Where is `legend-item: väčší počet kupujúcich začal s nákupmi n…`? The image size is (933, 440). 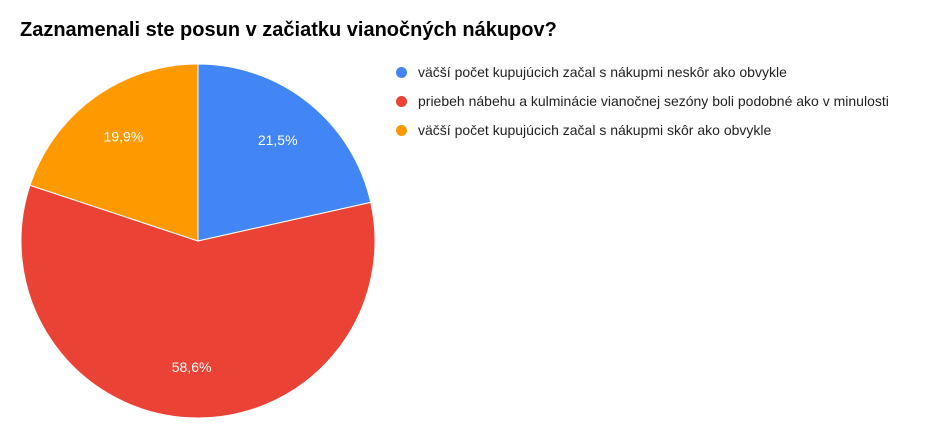 legend-item: väčší počet kupujúcich začal s nákupmi n… is located at coordinates (646, 72).